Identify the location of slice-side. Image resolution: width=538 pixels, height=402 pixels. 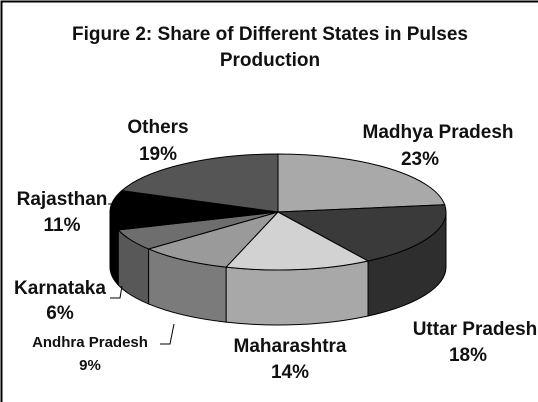
(297, 293).